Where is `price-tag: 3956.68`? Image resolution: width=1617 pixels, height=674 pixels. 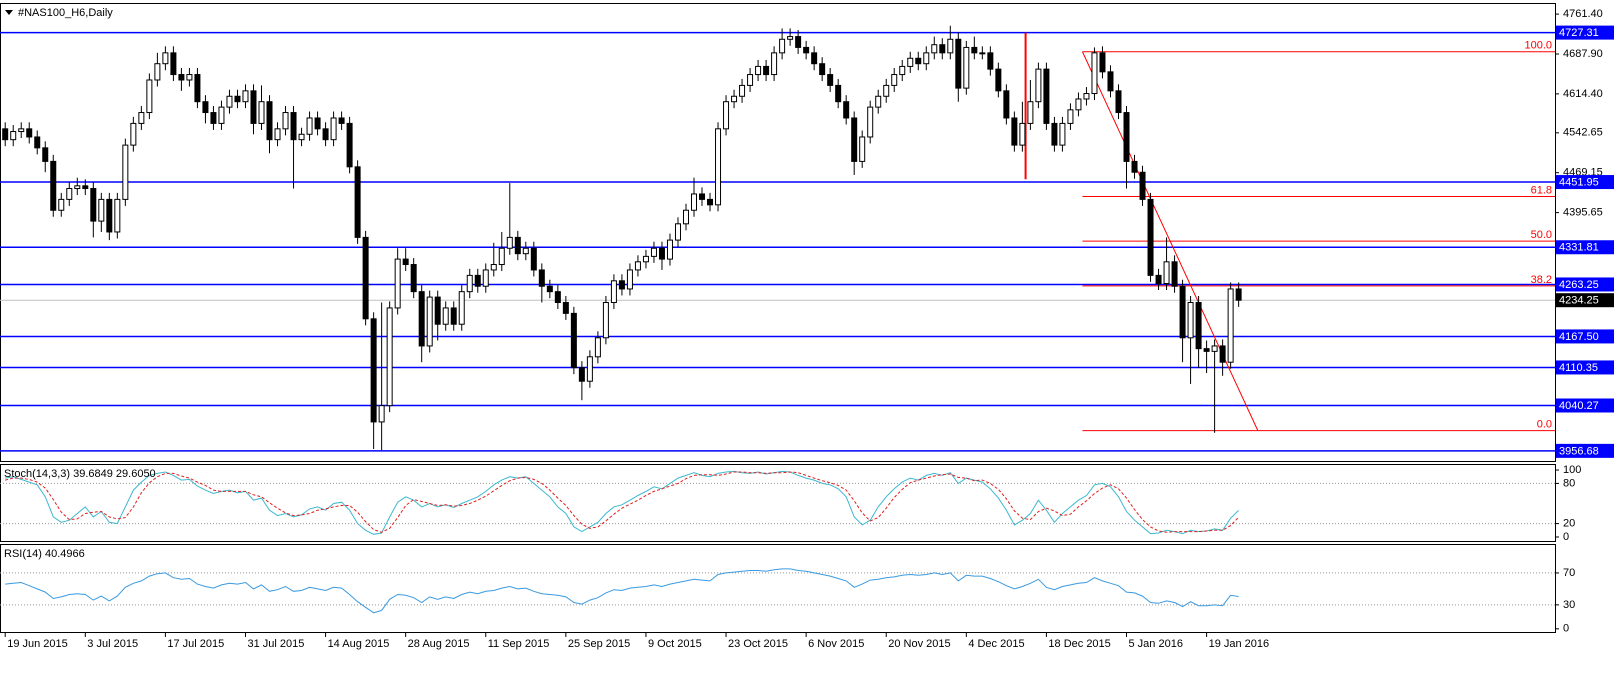
price-tag: 3956.68 is located at coordinates (1579, 451).